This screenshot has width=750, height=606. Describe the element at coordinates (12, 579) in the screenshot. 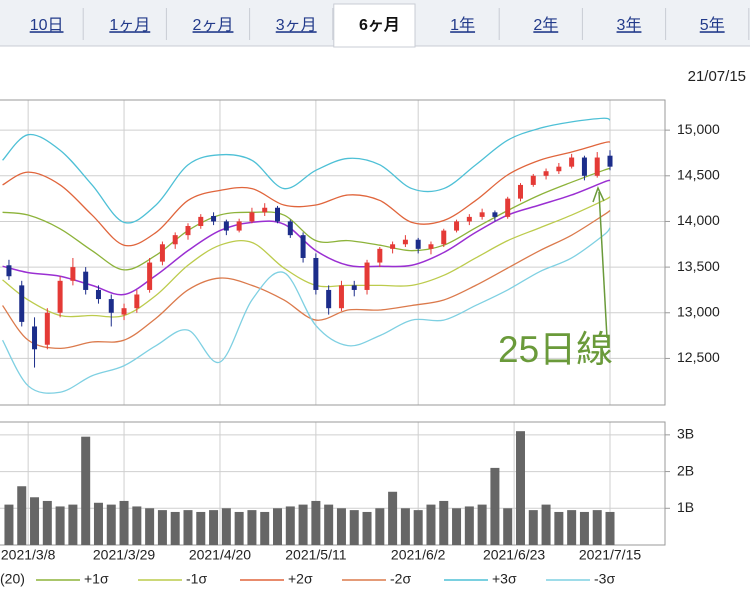

I see `legend-label: (20)` at that location.